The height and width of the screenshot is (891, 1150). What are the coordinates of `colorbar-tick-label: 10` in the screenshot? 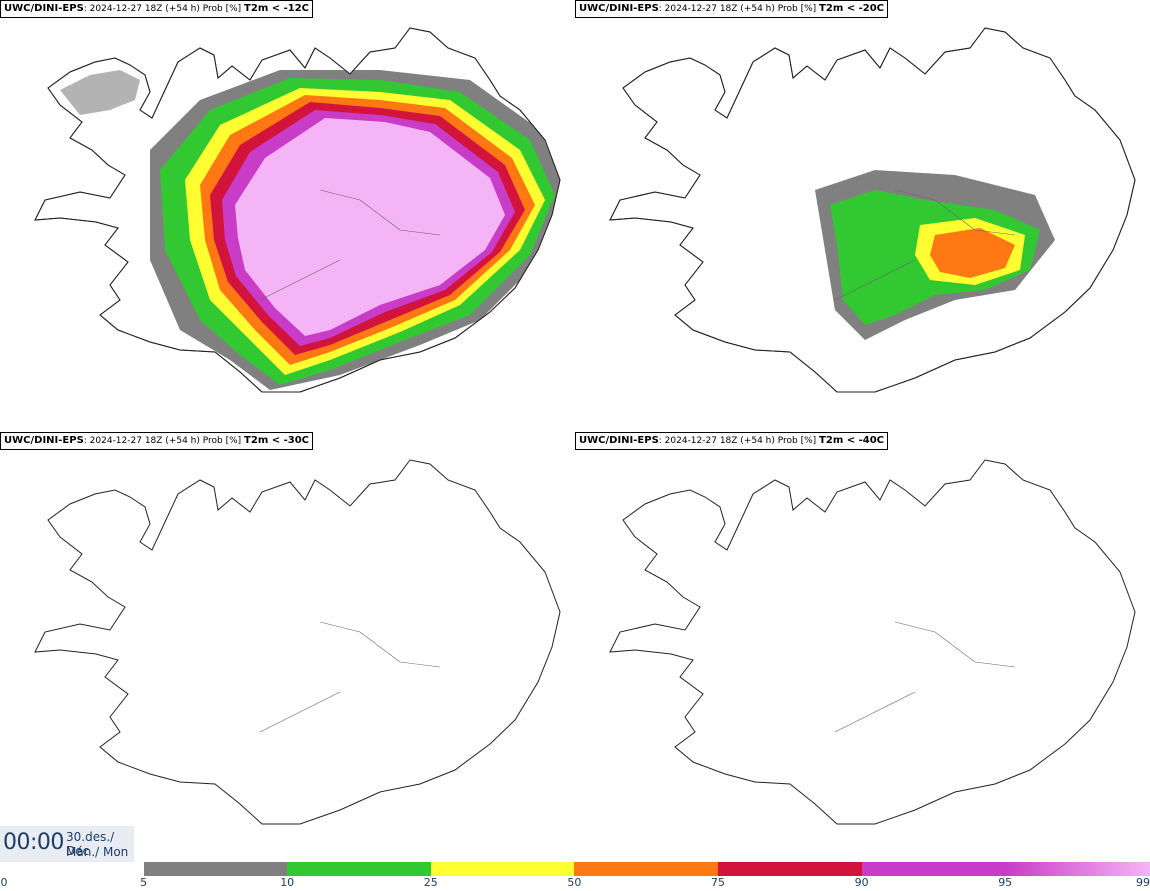 It's located at (287, 882).